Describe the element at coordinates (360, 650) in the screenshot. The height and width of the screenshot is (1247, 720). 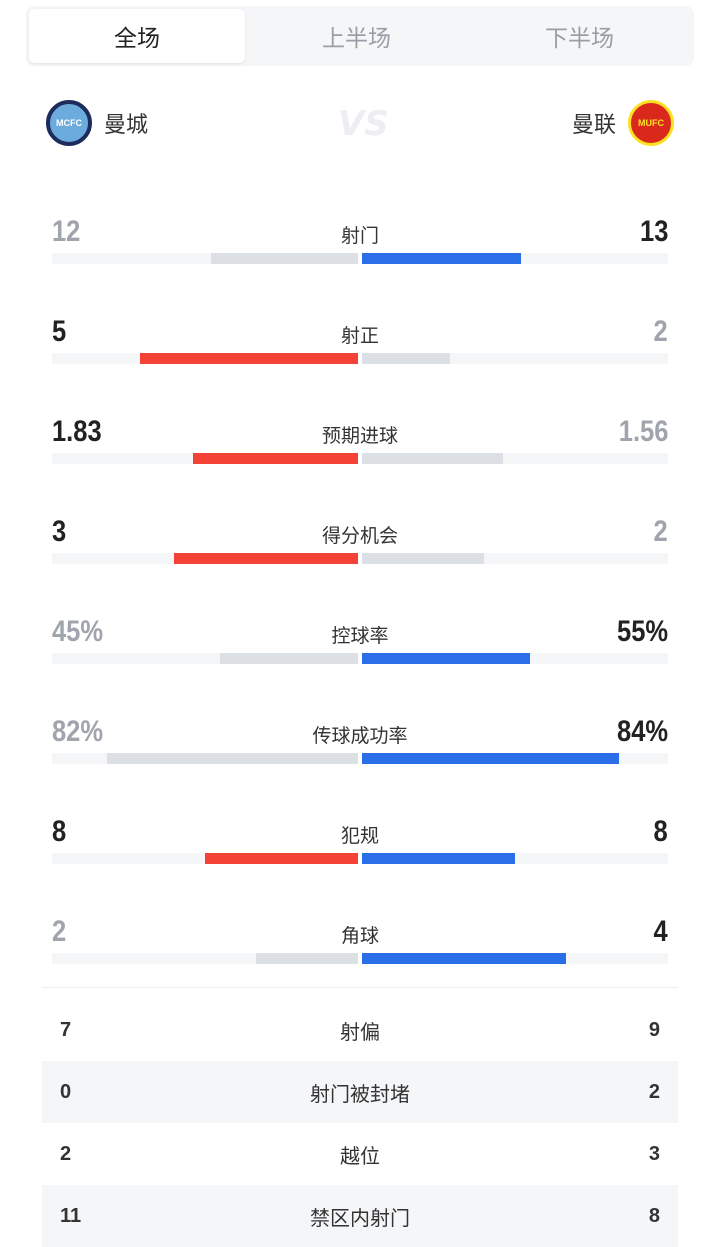
I see `stat-row: 45% 控球率 55%` at that location.